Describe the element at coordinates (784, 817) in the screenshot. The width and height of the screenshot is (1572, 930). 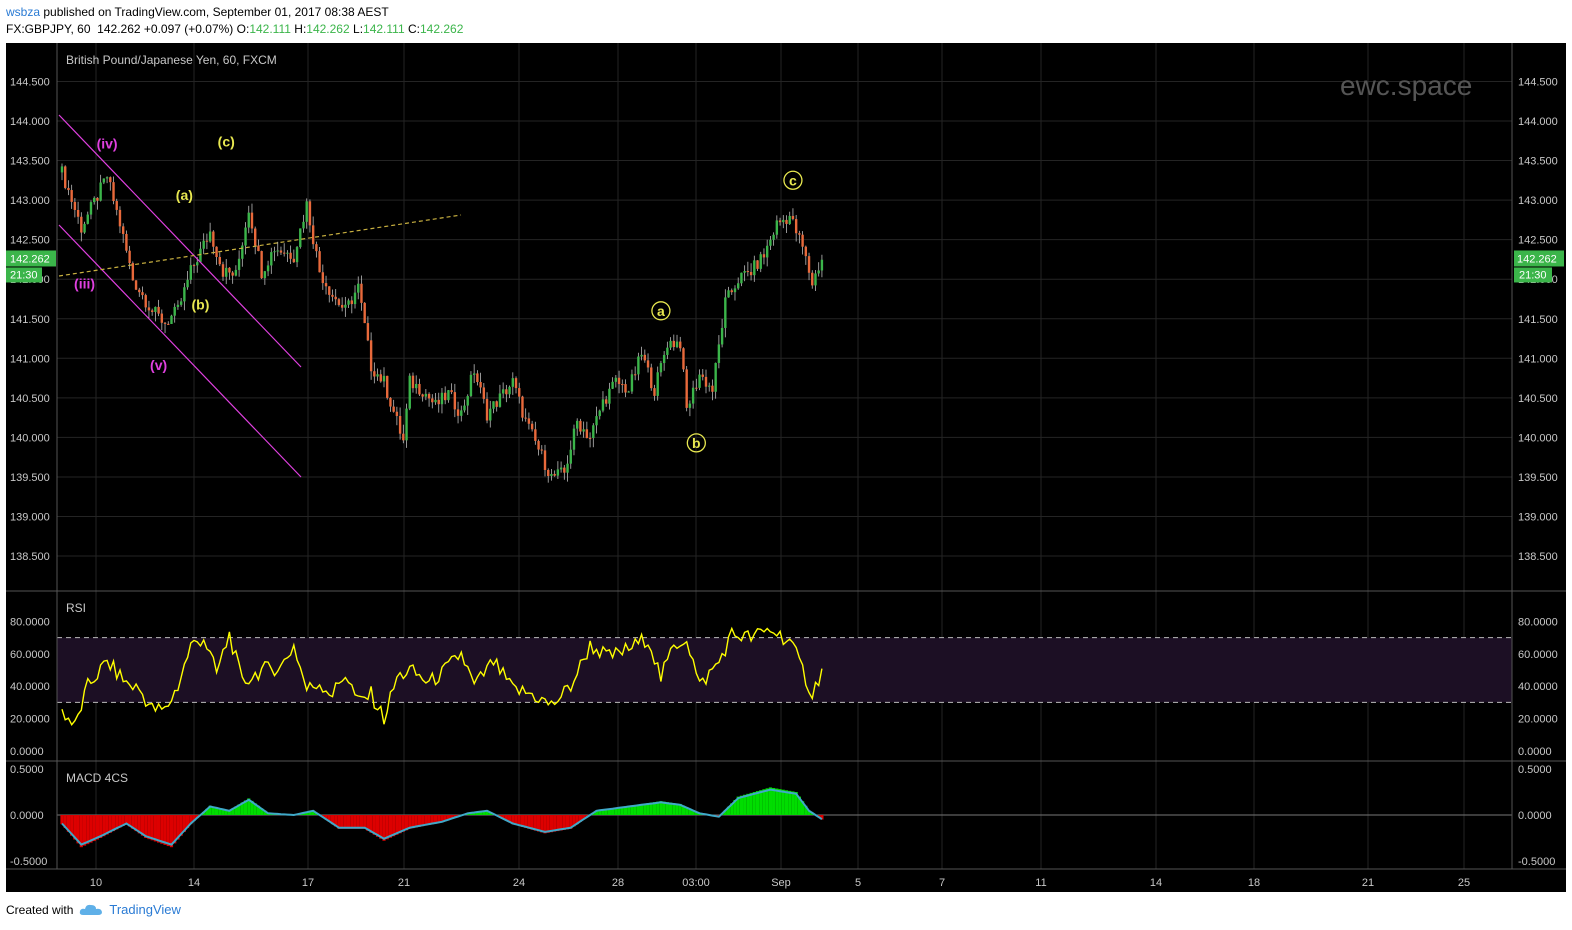
I see `macd-pane` at that location.